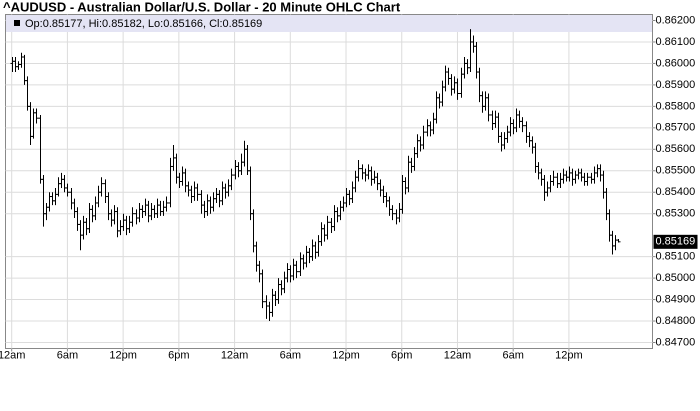 This screenshot has height=411, width=700. Describe the element at coordinates (676, 85) in the screenshot. I see `y-tick-label: 0.85900` at that location.